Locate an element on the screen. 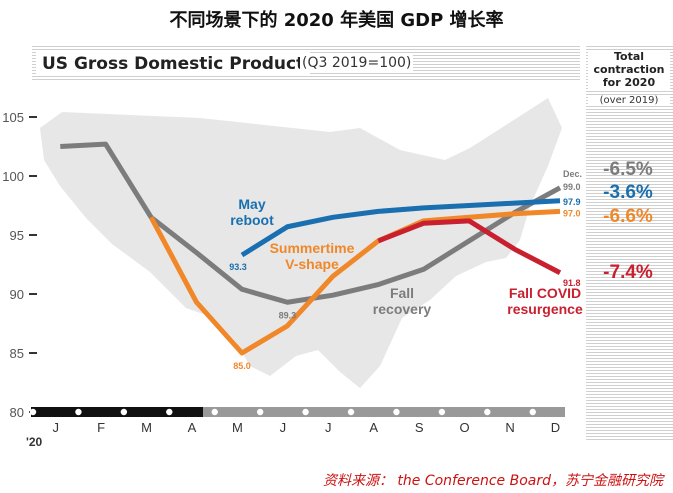 This screenshot has width=673, height=493. series-name-label: recovery is located at coordinates (402, 309).